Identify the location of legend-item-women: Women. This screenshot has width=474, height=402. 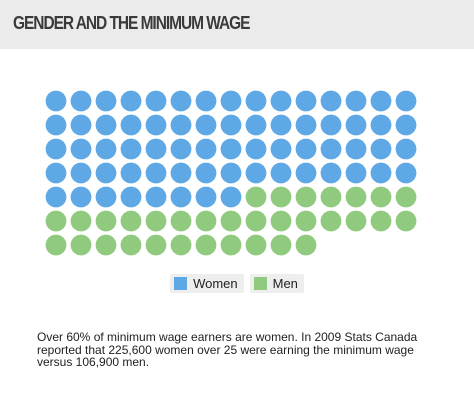
(207, 283).